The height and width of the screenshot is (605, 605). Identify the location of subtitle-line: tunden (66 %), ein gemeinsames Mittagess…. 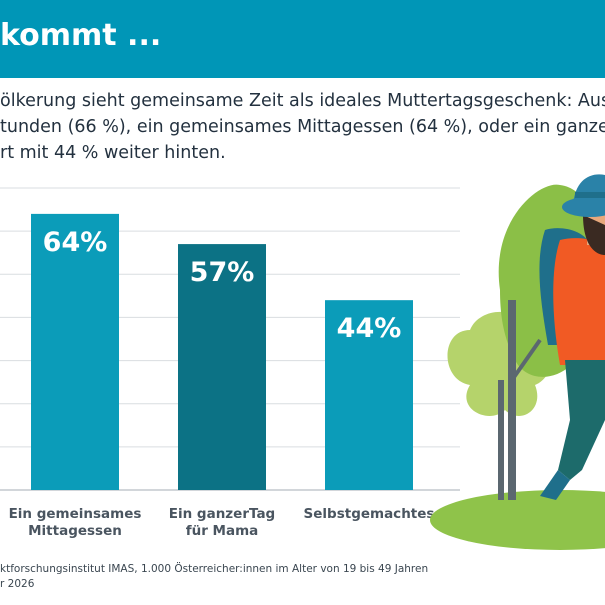
(302, 127).